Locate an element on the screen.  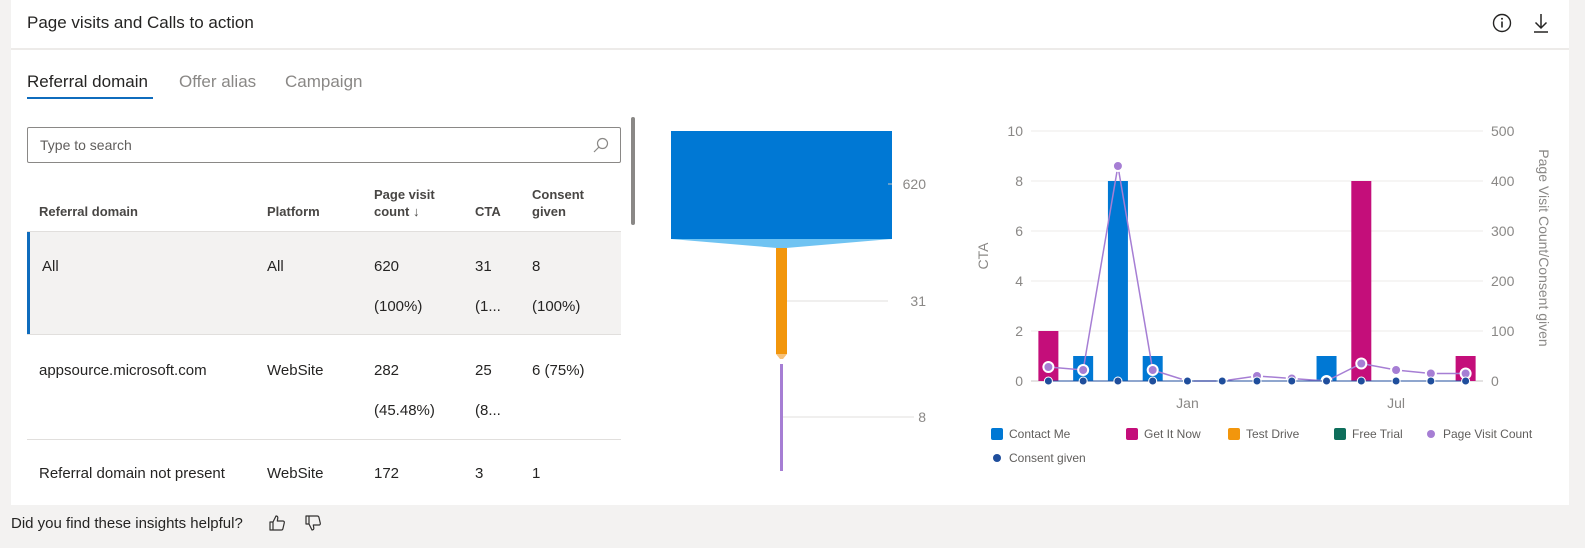
col-header-cta: CTA is located at coordinates (488, 211).